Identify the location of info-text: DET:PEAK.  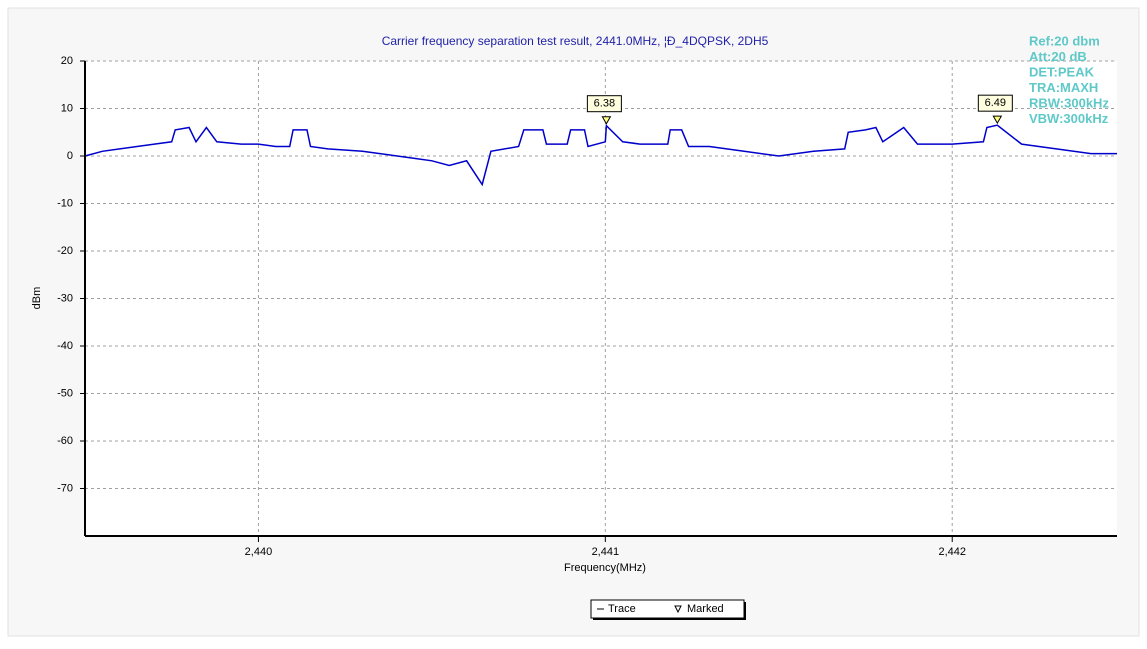
(1062, 71).